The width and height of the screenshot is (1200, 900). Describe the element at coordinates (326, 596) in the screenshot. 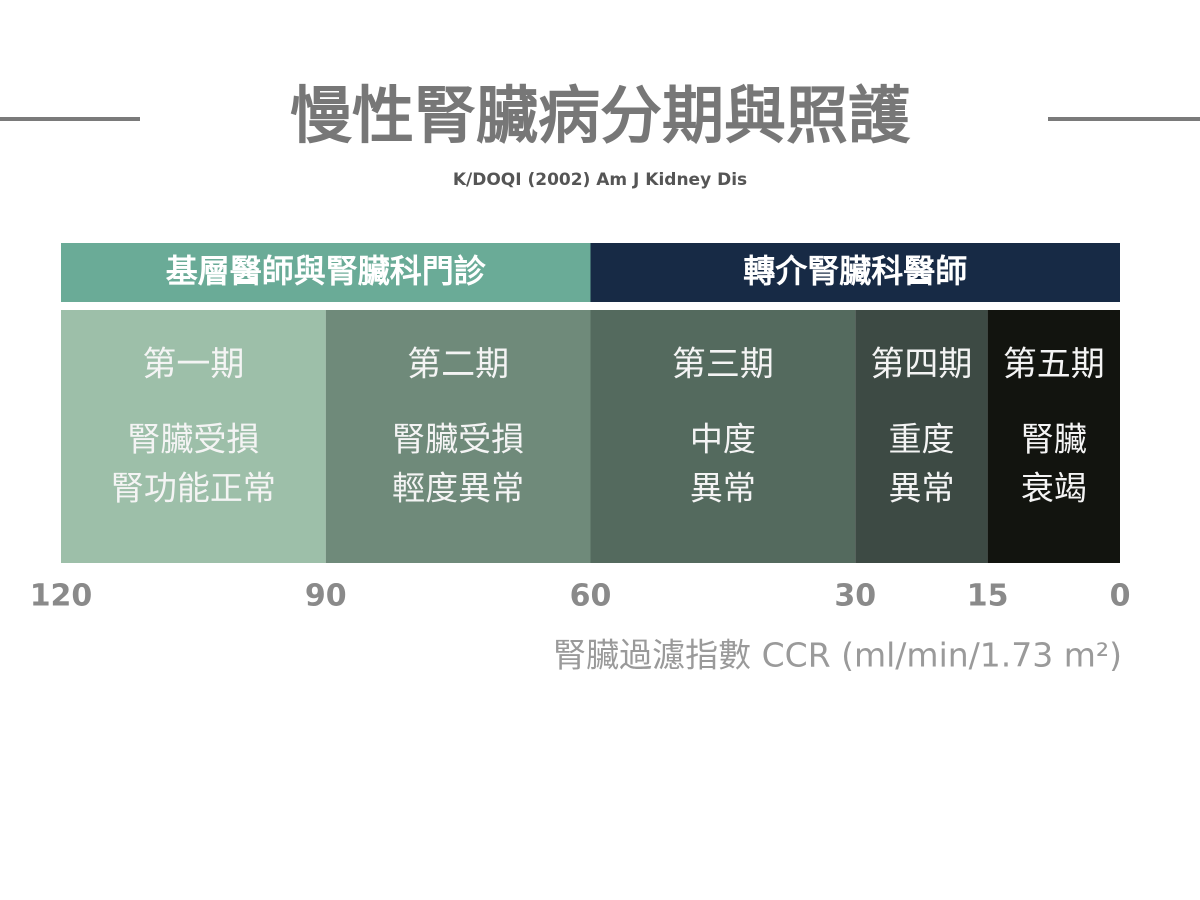

I see `tick-label: 90` at that location.